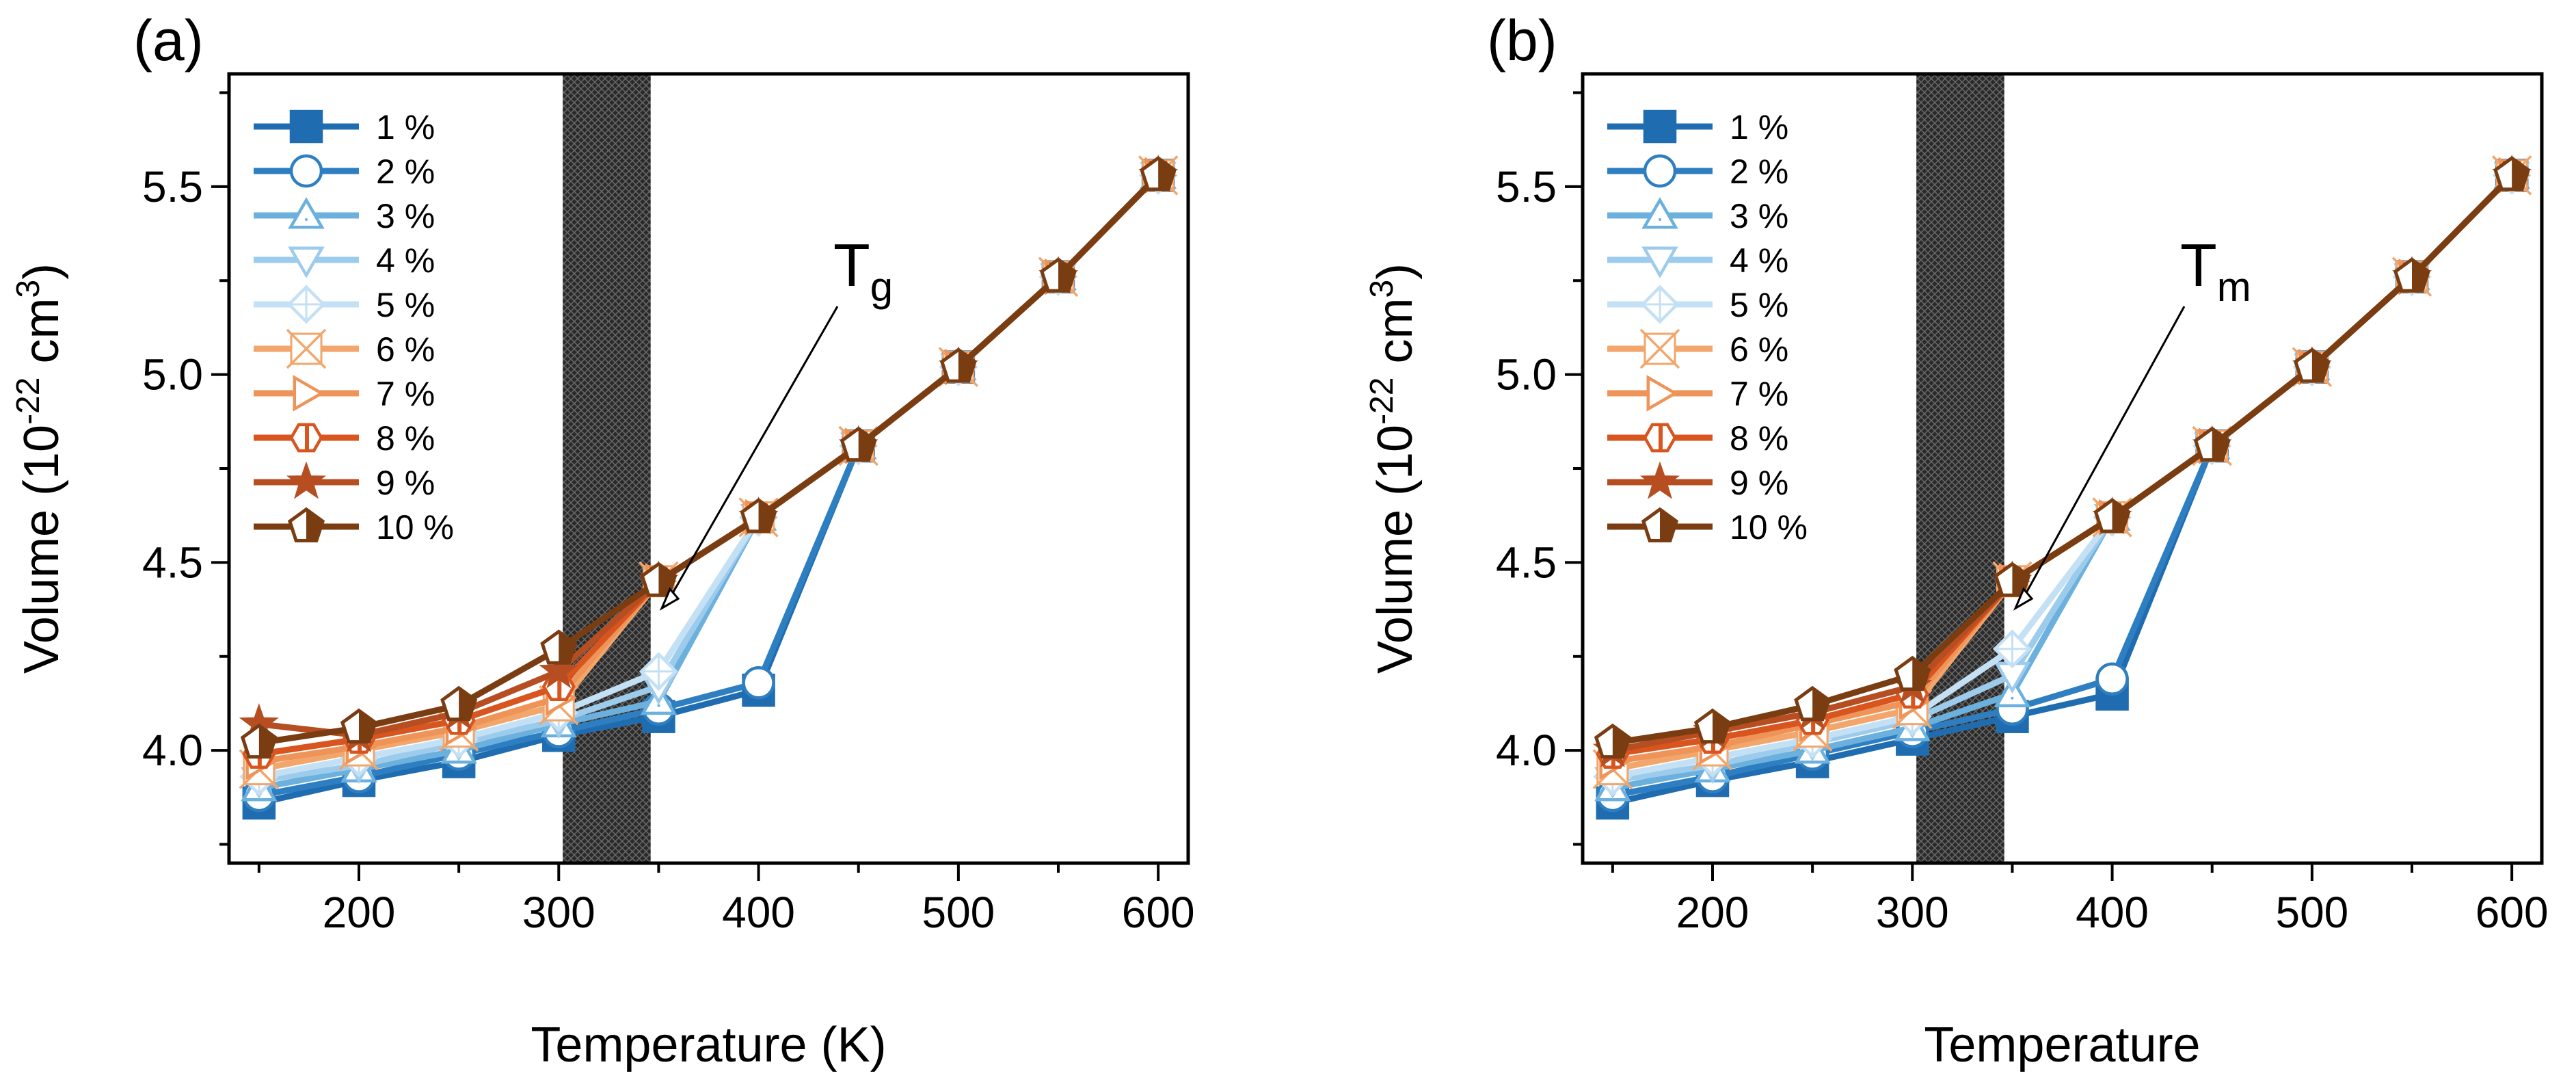  I want to click on legend-item: 1 %, so click(344, 127).